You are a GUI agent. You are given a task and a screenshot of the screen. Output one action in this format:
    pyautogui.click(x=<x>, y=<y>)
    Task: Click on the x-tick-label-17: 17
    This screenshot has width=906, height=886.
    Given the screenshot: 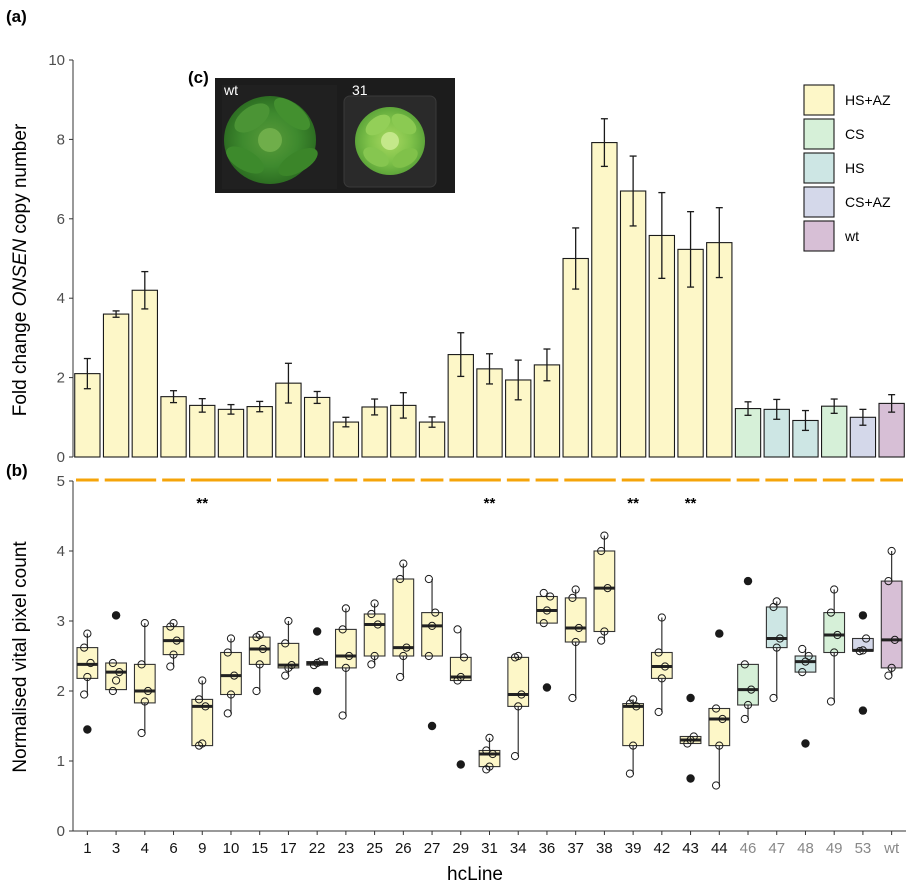 What is the action you would take?
    pyautogui.click(x=288, y=848)
    